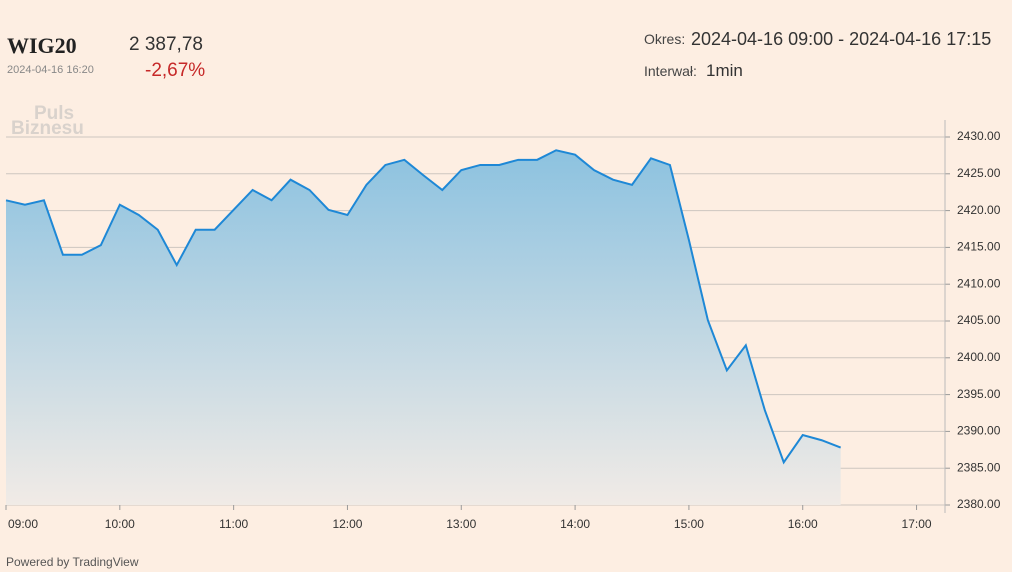 The width and height of the screenshot is (1012, 572). I want to click on datetime: 2024-04-16 16:20, so click(50, 70).